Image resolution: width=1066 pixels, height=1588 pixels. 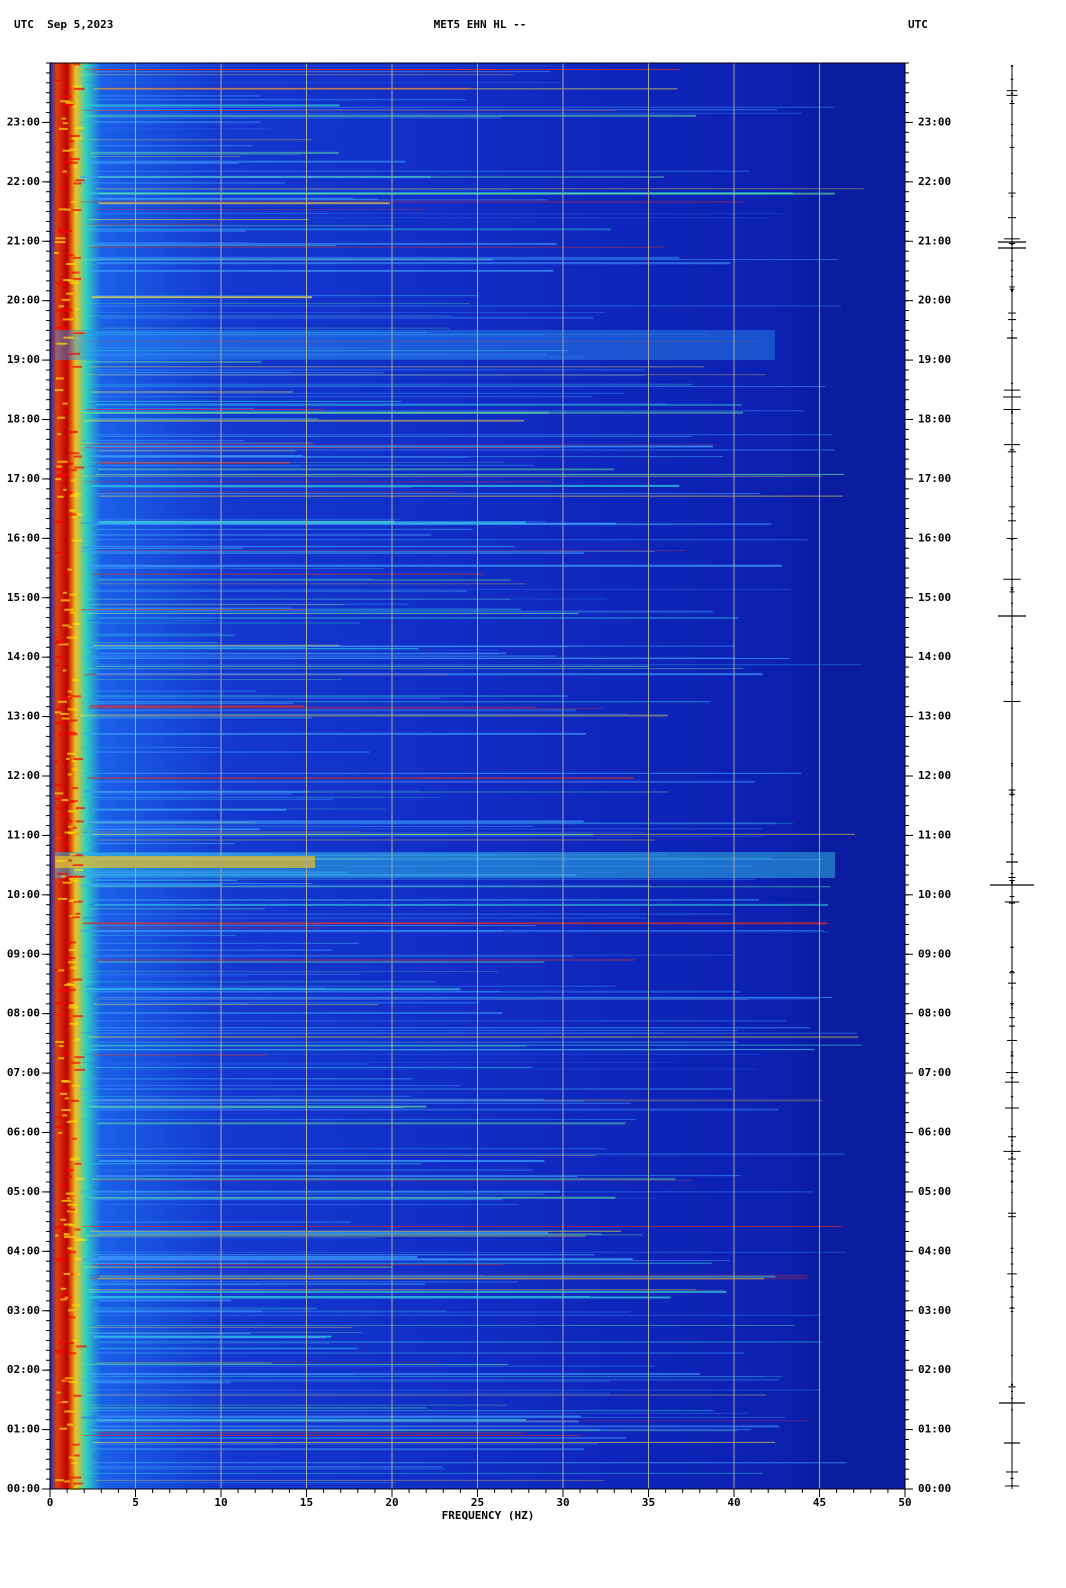 I want to click on x-tick-label: 40, so click(x=733, y=1502).